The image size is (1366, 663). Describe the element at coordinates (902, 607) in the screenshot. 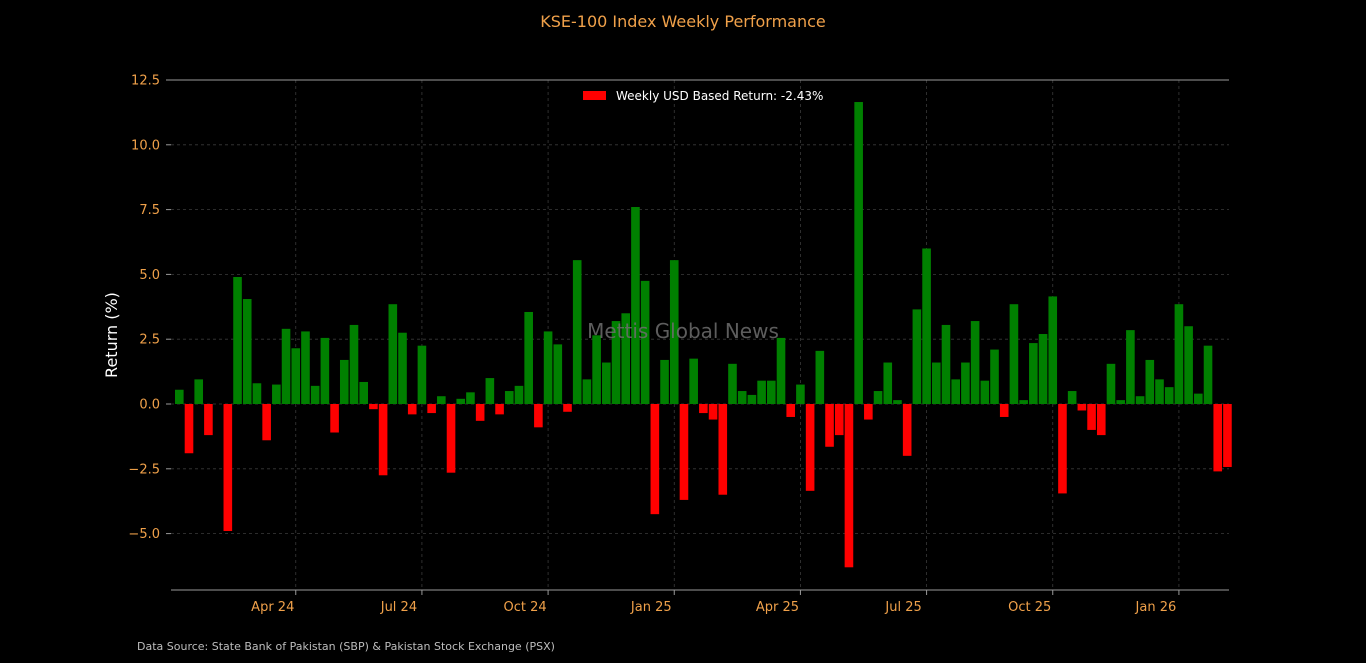

I see `x-tick-label: Jul 25` at that location.